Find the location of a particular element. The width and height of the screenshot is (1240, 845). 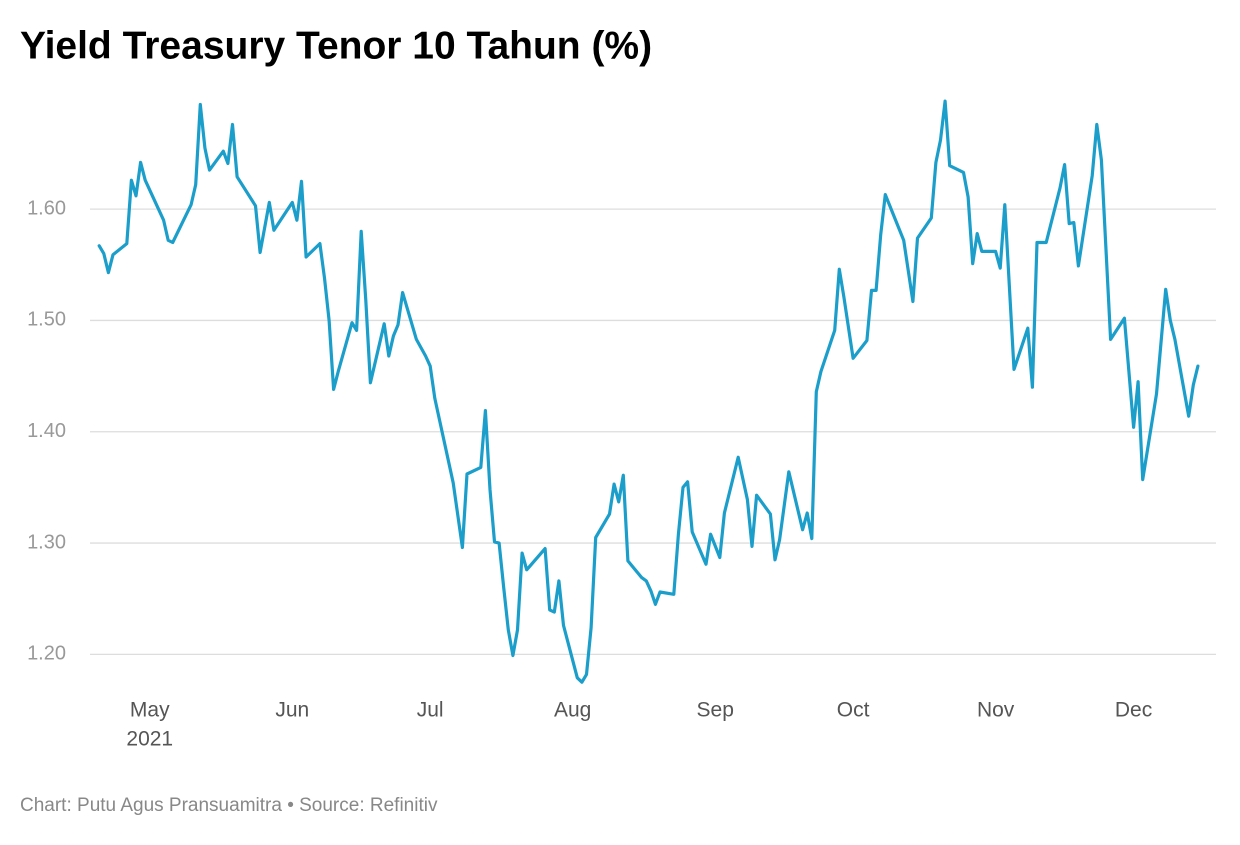

y-tick-label: 1.20 is located at coordinates (46, 654).